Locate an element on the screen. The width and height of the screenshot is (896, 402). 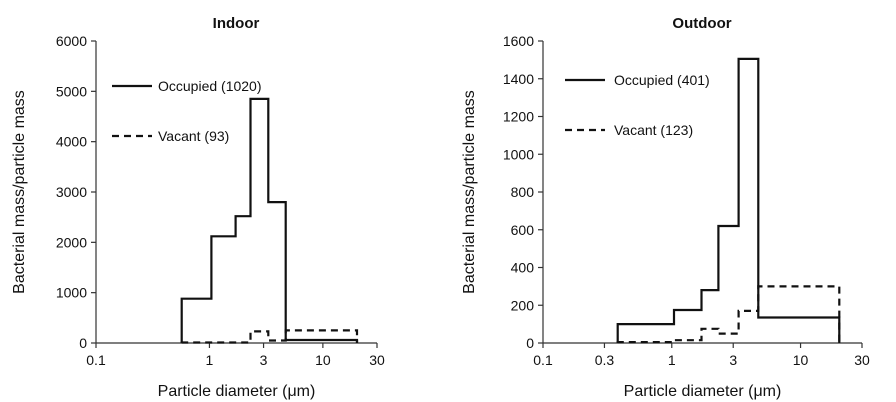
x-tick-label: 0.3 is located at coordinates (605, 360).